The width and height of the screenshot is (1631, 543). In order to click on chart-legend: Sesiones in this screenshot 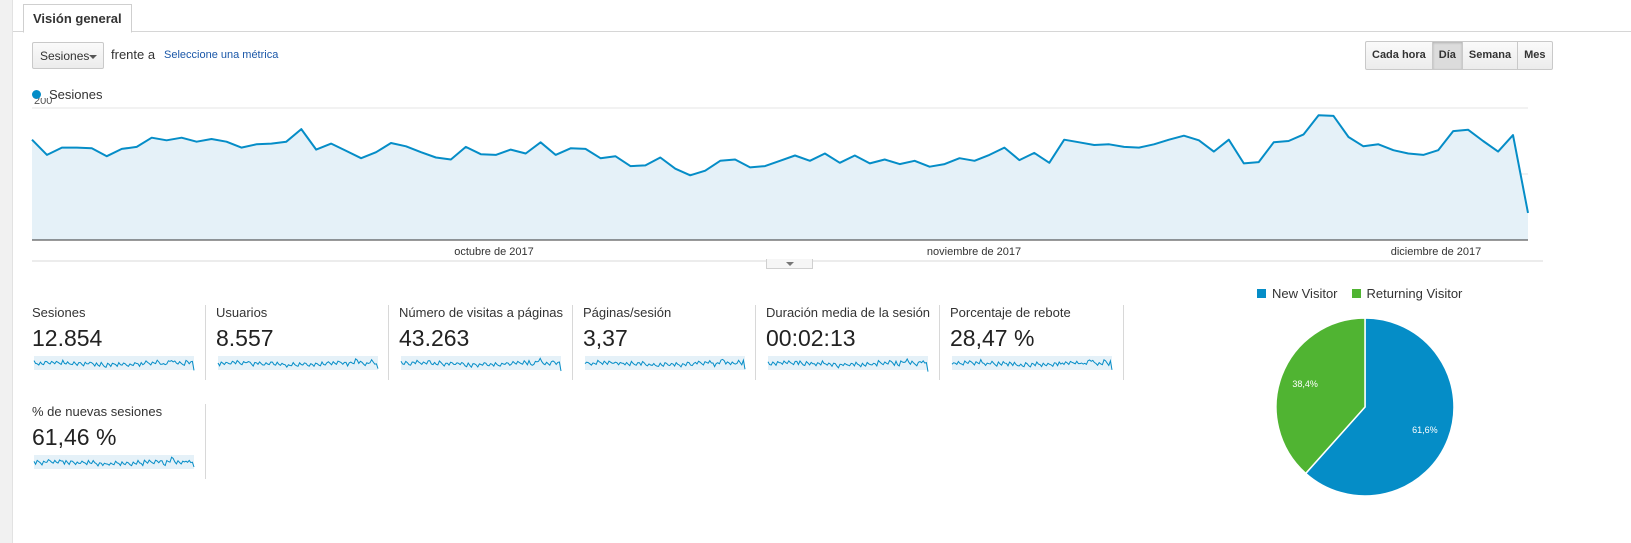, I will do `click(67, 94)`.